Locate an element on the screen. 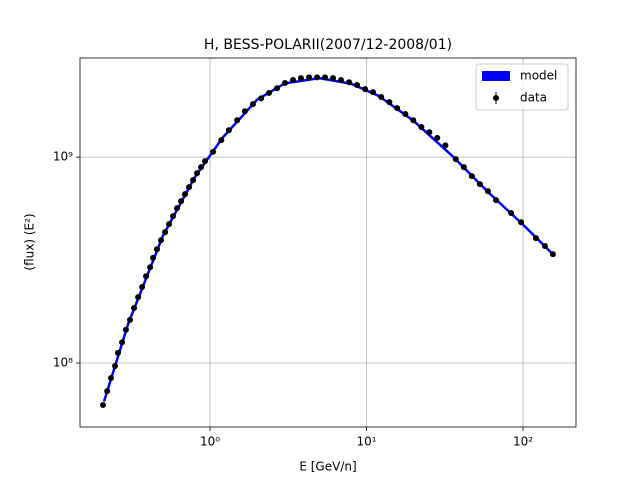 The image size is (640, 480). legend-label: data is located at coordinates (533, 98).